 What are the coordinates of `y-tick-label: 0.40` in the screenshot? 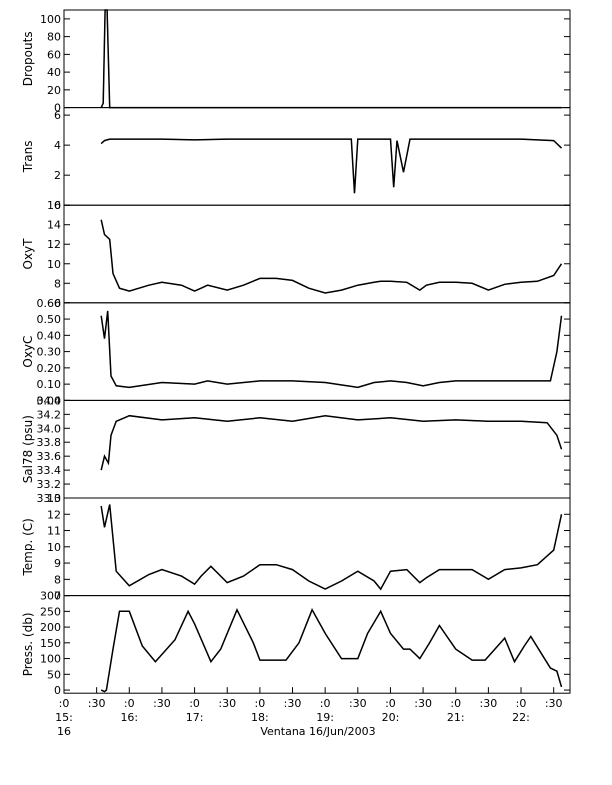 It's located at (49, 335).